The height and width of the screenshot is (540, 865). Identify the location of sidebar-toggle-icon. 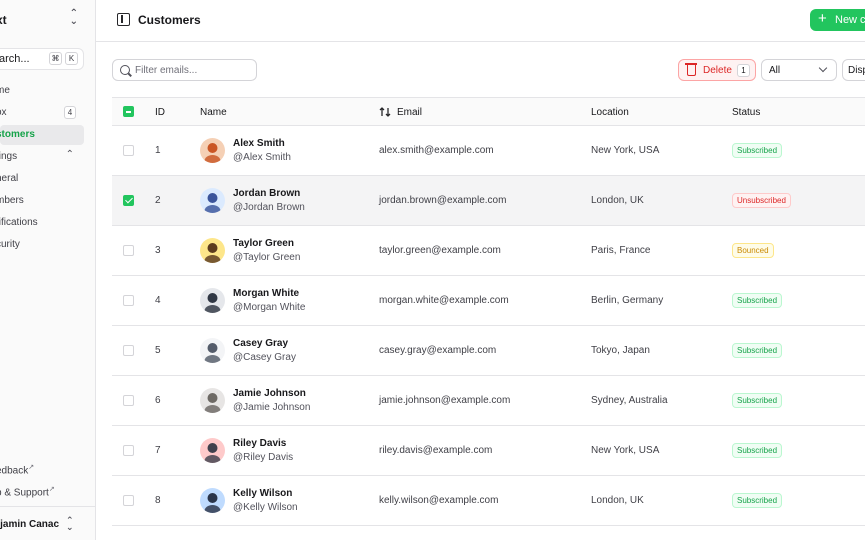
(123, 19).